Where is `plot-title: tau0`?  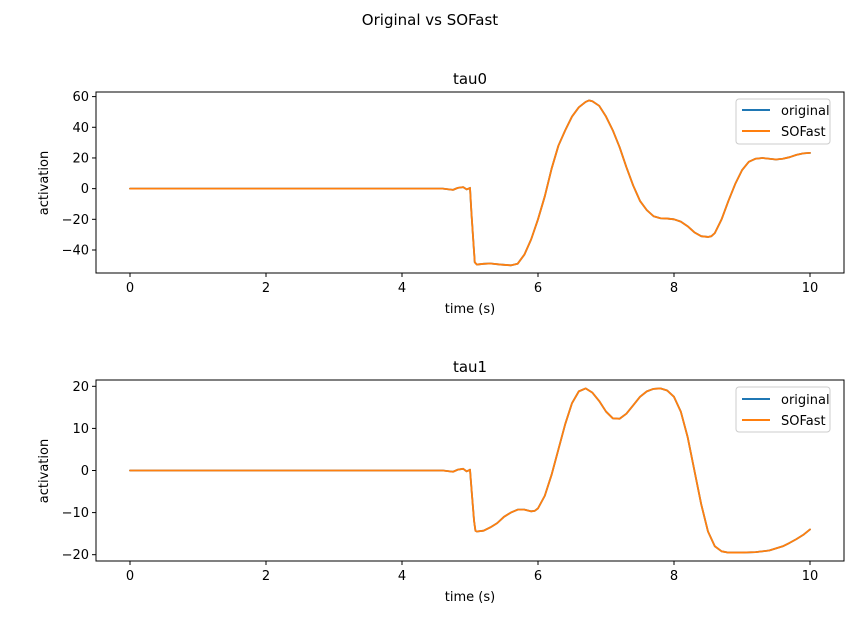 plot-title: tau0 is located at coordinates (470, 79).